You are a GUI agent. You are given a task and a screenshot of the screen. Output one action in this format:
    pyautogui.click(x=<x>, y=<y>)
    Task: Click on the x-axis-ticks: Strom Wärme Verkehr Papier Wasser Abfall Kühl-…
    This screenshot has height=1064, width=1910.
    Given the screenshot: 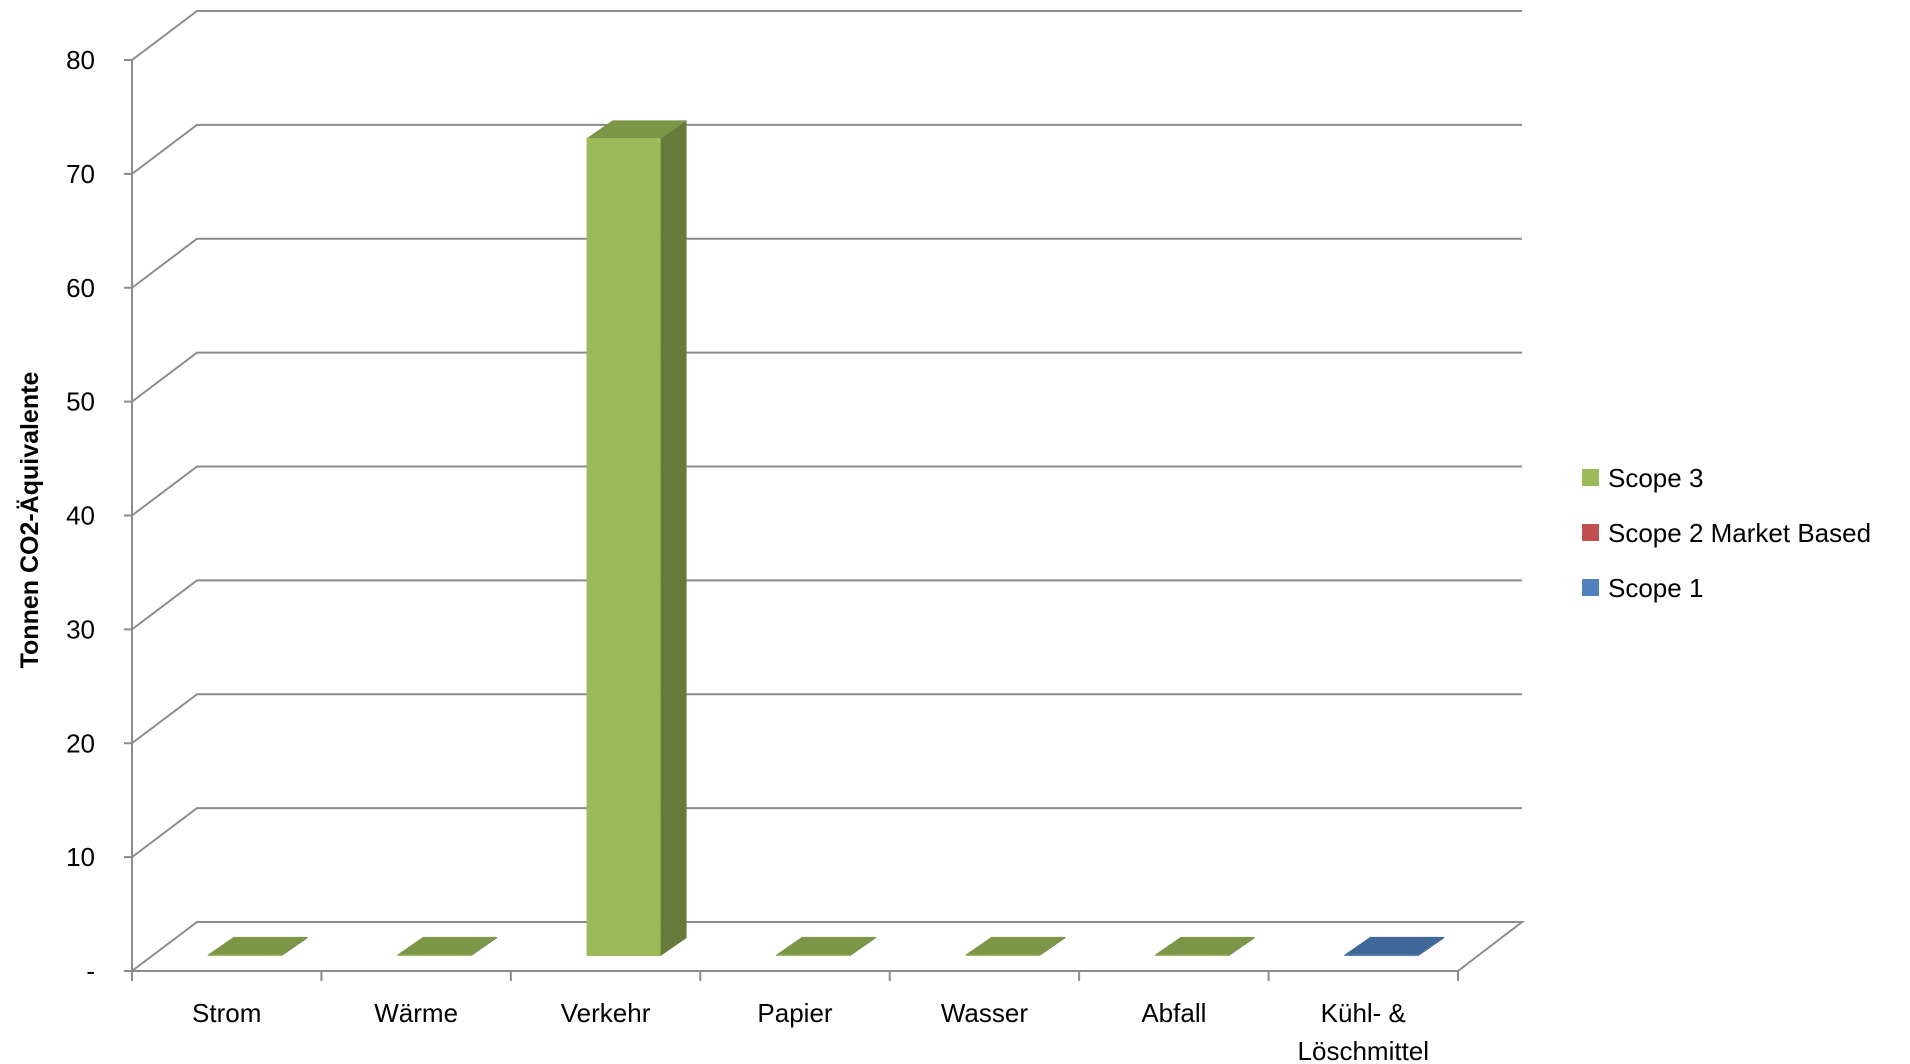 What is the action you would take?
    pyautogui.click(x=795, y=1017)
    